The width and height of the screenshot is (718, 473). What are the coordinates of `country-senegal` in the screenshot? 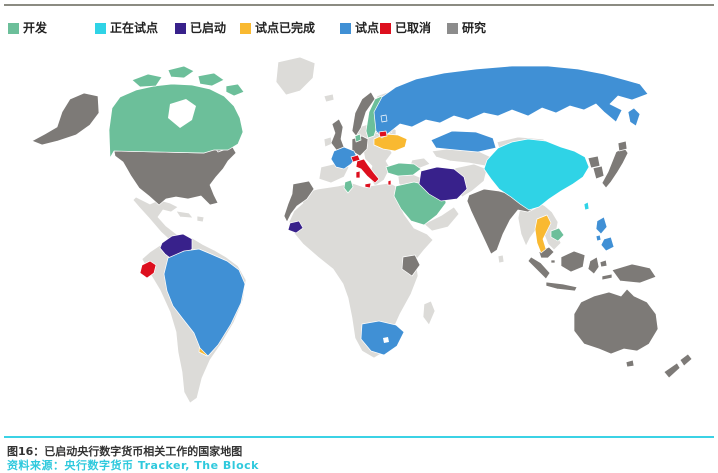 It's located at (295, 227).